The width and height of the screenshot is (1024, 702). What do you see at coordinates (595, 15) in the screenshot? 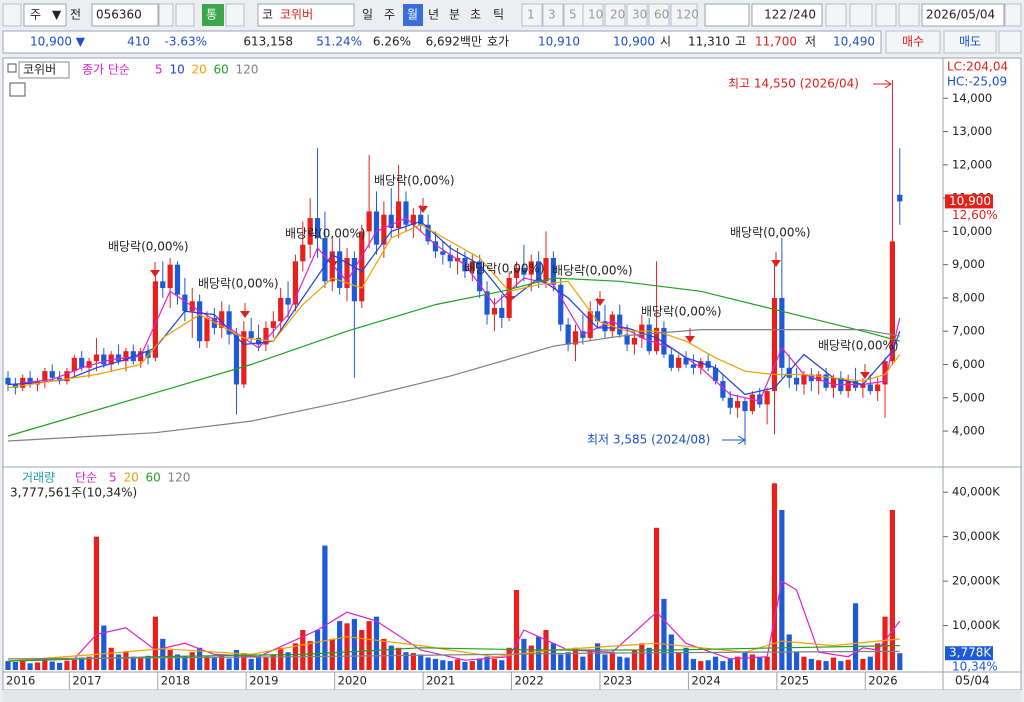
I see `interval-tab-label: 10` at bounding box center [595, 15].